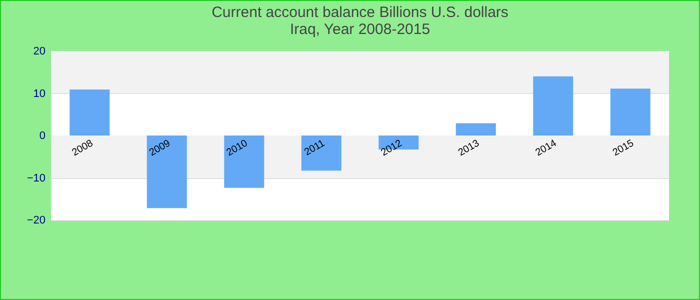  Describe the element at coordinates (39, 52) in the screenshot. I see `y-tick-label: 20` at that location.